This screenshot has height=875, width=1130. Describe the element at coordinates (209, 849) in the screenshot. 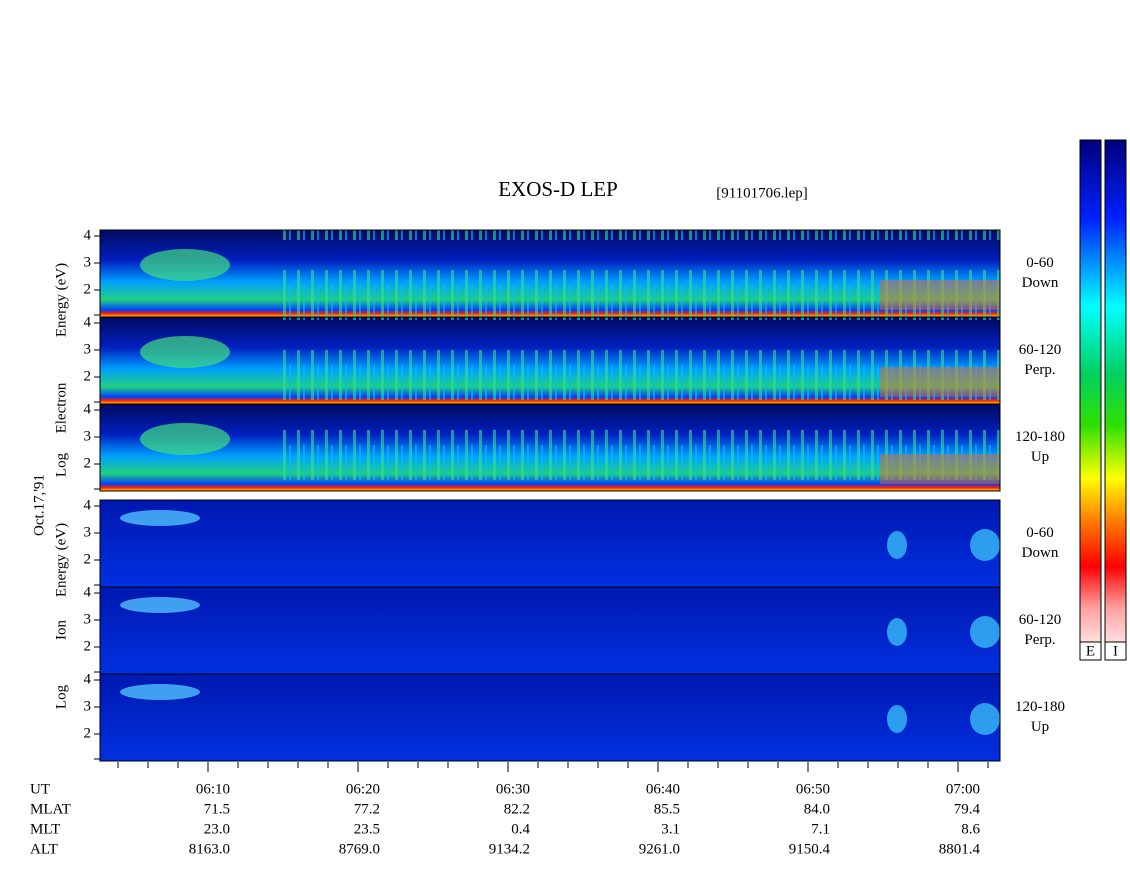

I see `row-value: 8163.0` at that location.